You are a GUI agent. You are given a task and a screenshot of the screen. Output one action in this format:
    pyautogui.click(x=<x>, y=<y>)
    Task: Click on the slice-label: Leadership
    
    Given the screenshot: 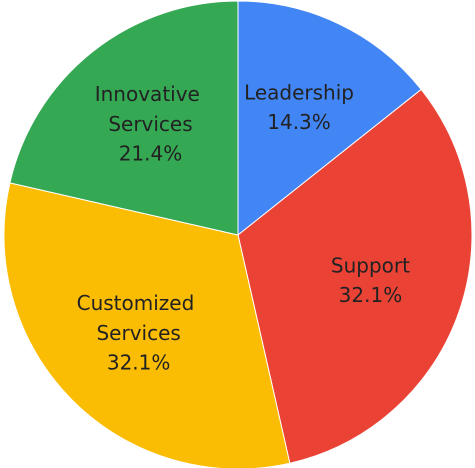 What is the action you would take?
    pyautogui.click(x=299, y=92)
    